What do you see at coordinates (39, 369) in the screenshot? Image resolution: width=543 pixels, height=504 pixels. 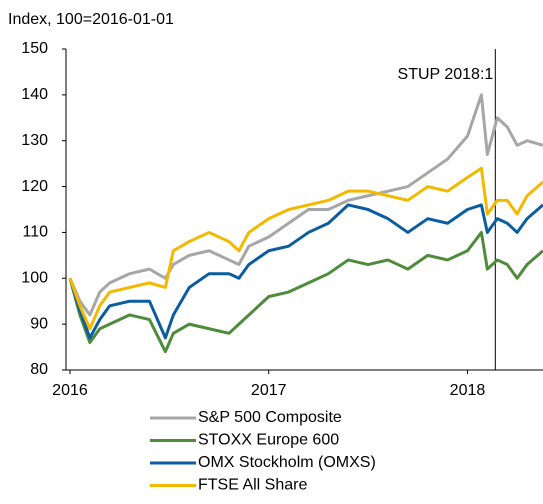 I see `y-tick-label: 80` at bounding box center [39, 369].